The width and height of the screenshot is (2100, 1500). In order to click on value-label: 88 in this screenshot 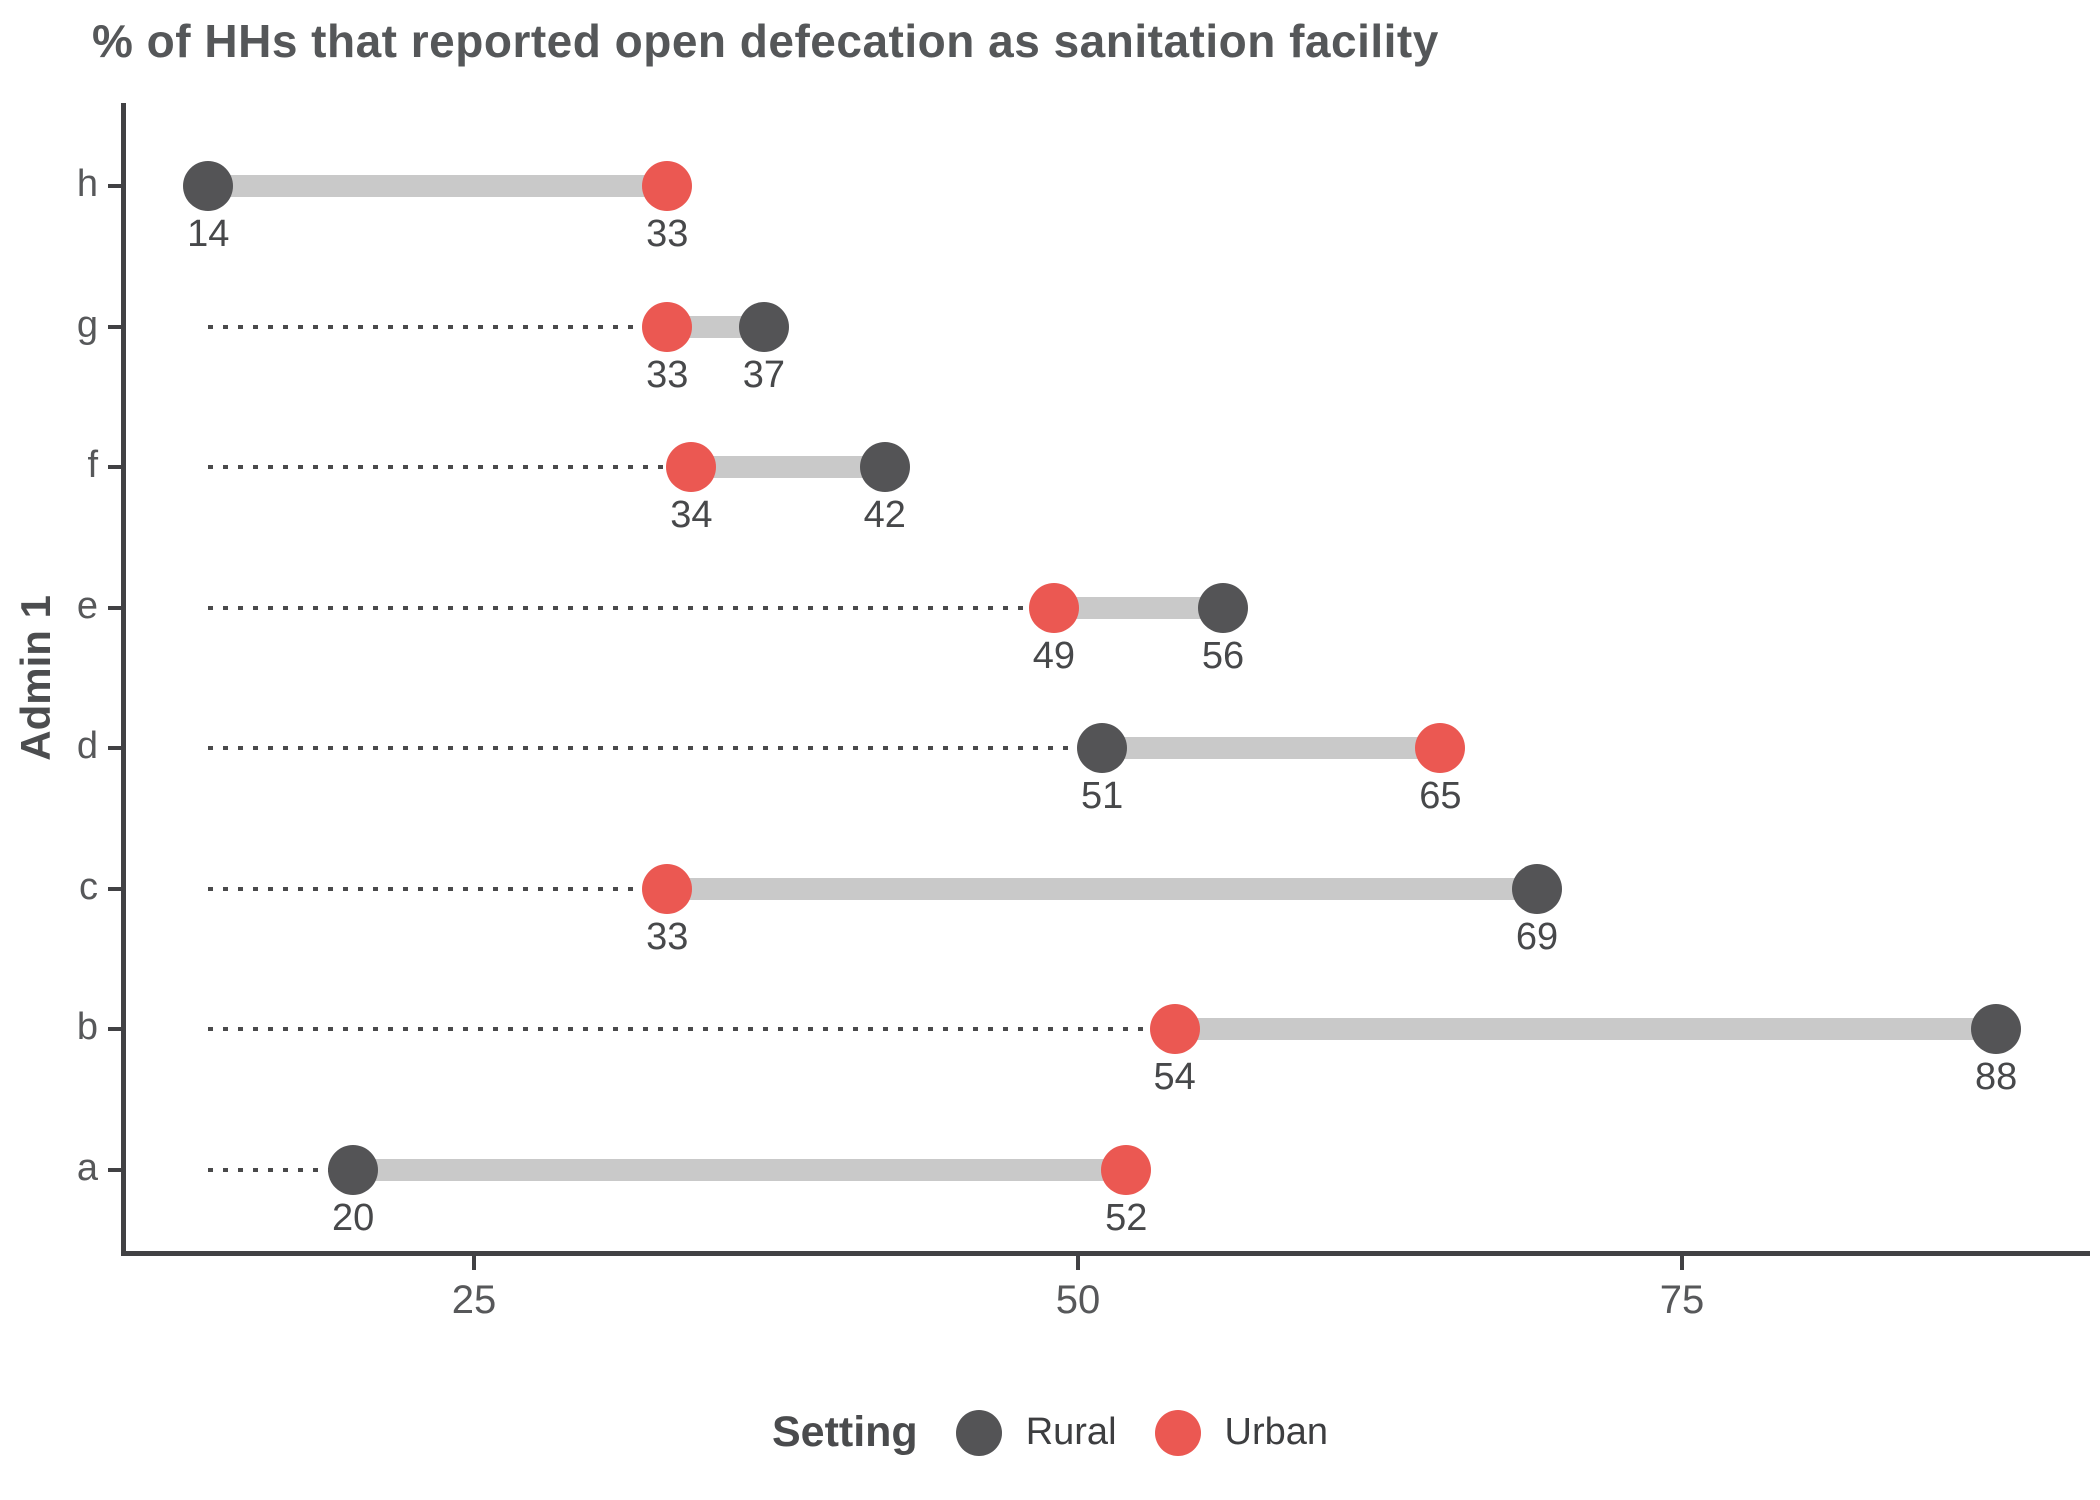, I will do `click(1996, 1077)`.